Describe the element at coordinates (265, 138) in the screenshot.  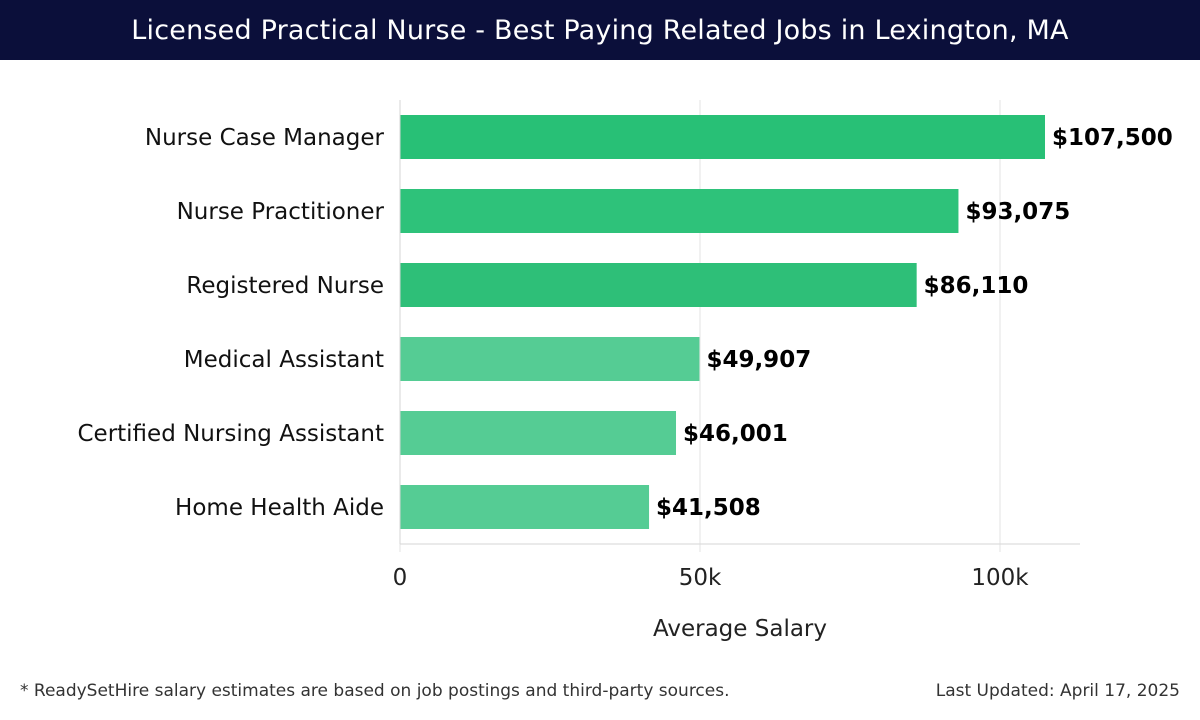
I see `category-label: Nurse Case Manager` at that location.